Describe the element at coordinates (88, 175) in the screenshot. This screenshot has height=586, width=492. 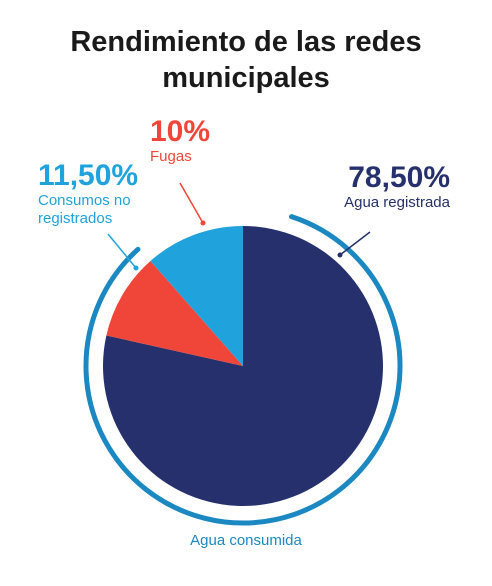
I see `value-label-consumos-no-registrados: 11,50%` at that location.